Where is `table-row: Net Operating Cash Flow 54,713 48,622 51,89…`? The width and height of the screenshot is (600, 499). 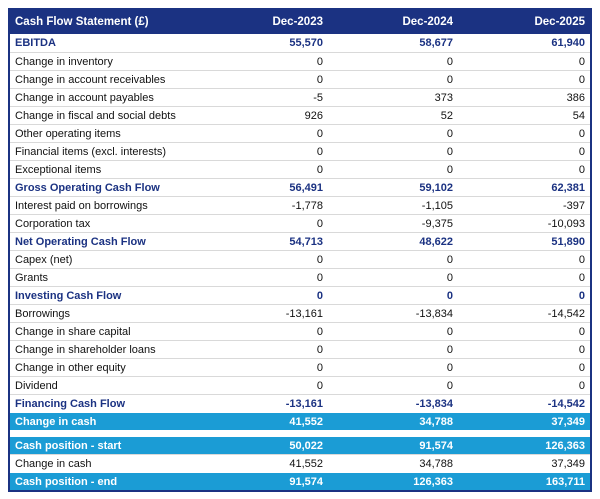 table-row: Net Operating Cash Flow 54,713 48,622 51,89… is located at coordinates (300, 241).